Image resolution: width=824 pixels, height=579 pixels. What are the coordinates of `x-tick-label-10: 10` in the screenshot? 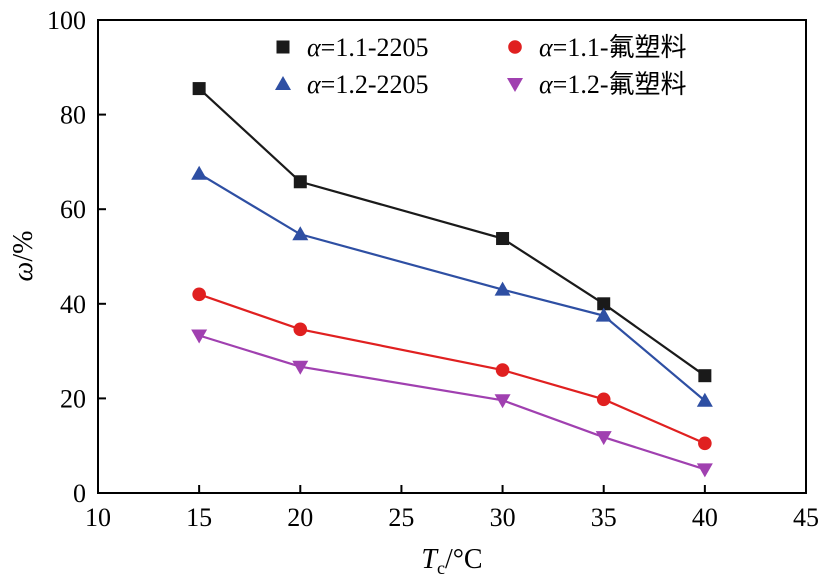 It's located at (98, 517).